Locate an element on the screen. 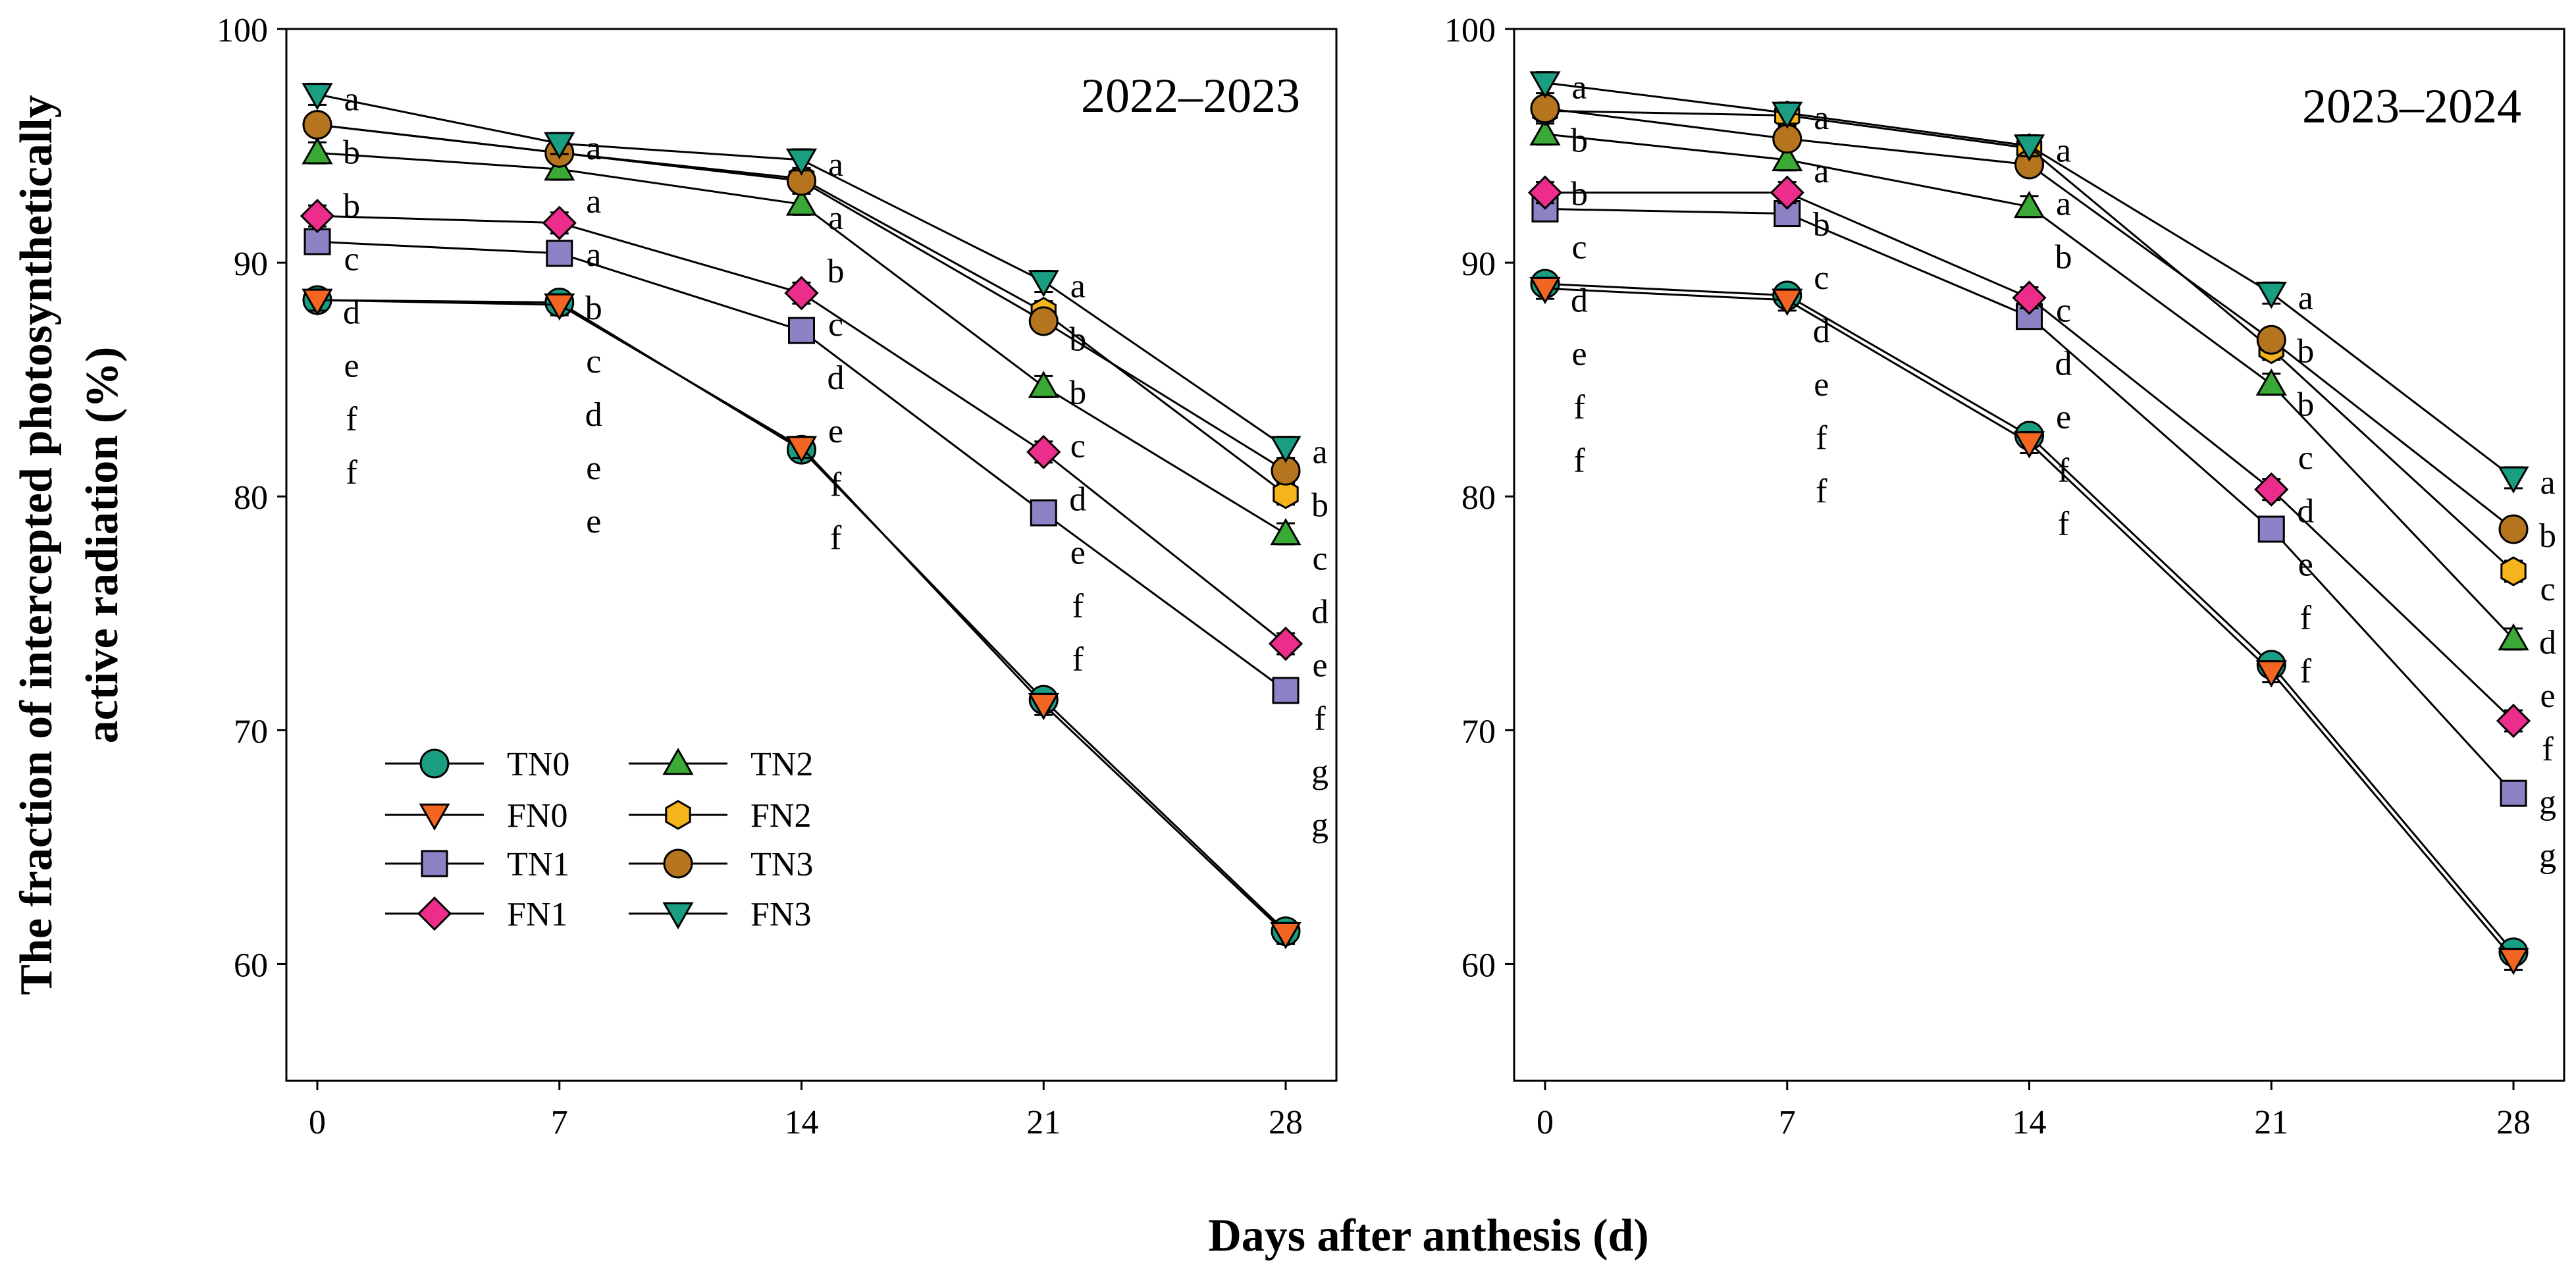 This screenshot has height=1273, width=2576. panel-title: 2022–2023 is located at coordinates (1190, 96).